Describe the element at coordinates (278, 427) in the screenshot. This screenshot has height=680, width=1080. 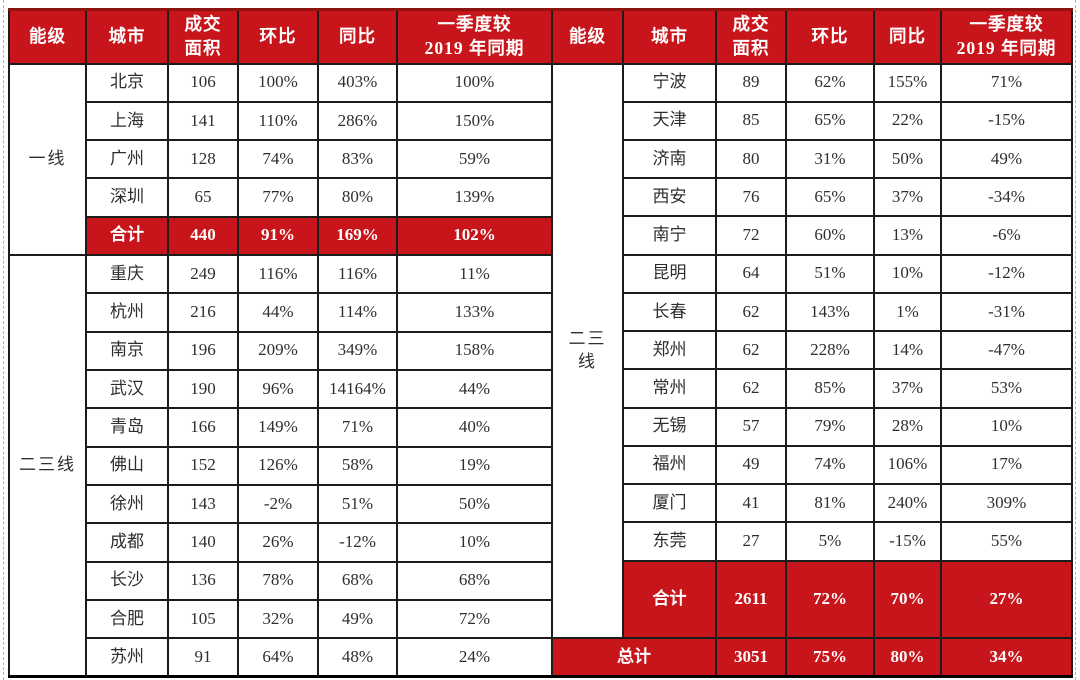
I see `value-cell: 149%` at that location.